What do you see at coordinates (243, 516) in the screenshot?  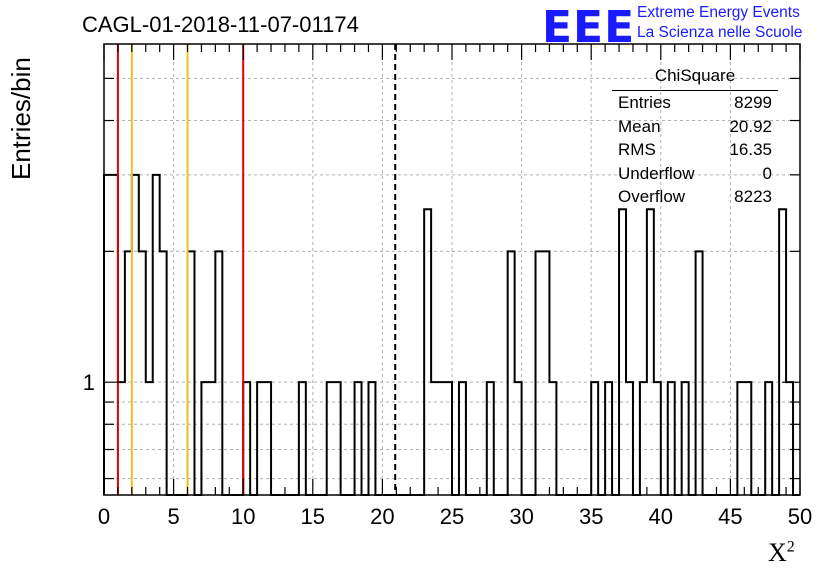 I see `x-tick-label: 10` at bounding box center [243, 516].